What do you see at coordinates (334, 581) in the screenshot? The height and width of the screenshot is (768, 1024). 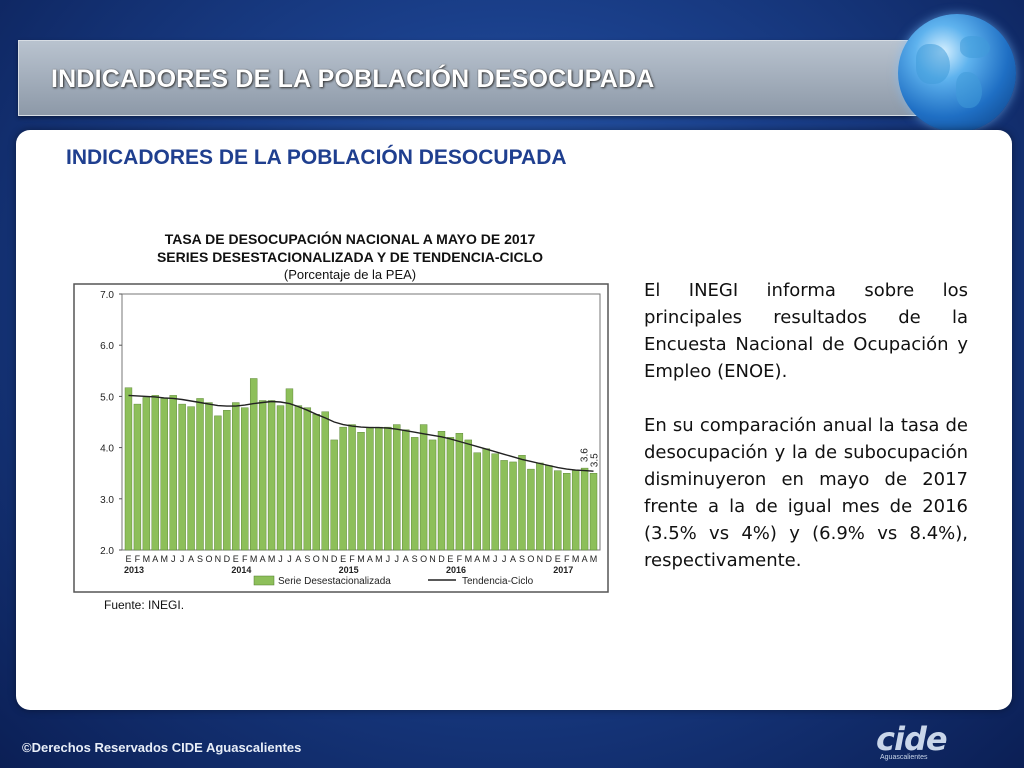 I see `legend-label: Serie Desestacionalizada` at bounding box center [334, 581].